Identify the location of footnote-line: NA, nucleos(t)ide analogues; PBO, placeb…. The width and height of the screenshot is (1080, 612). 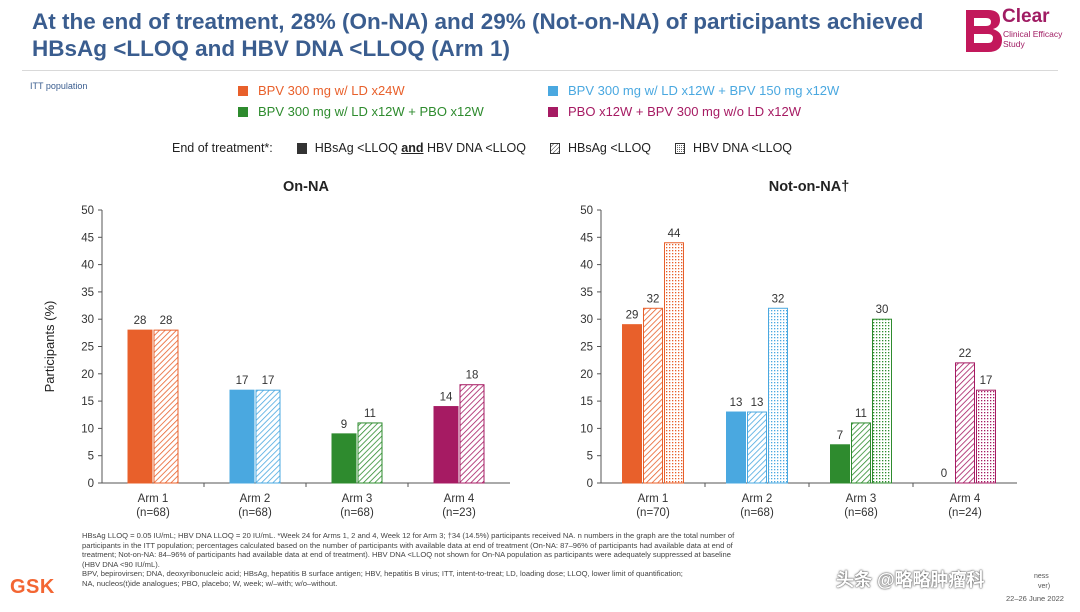
(210, 583).